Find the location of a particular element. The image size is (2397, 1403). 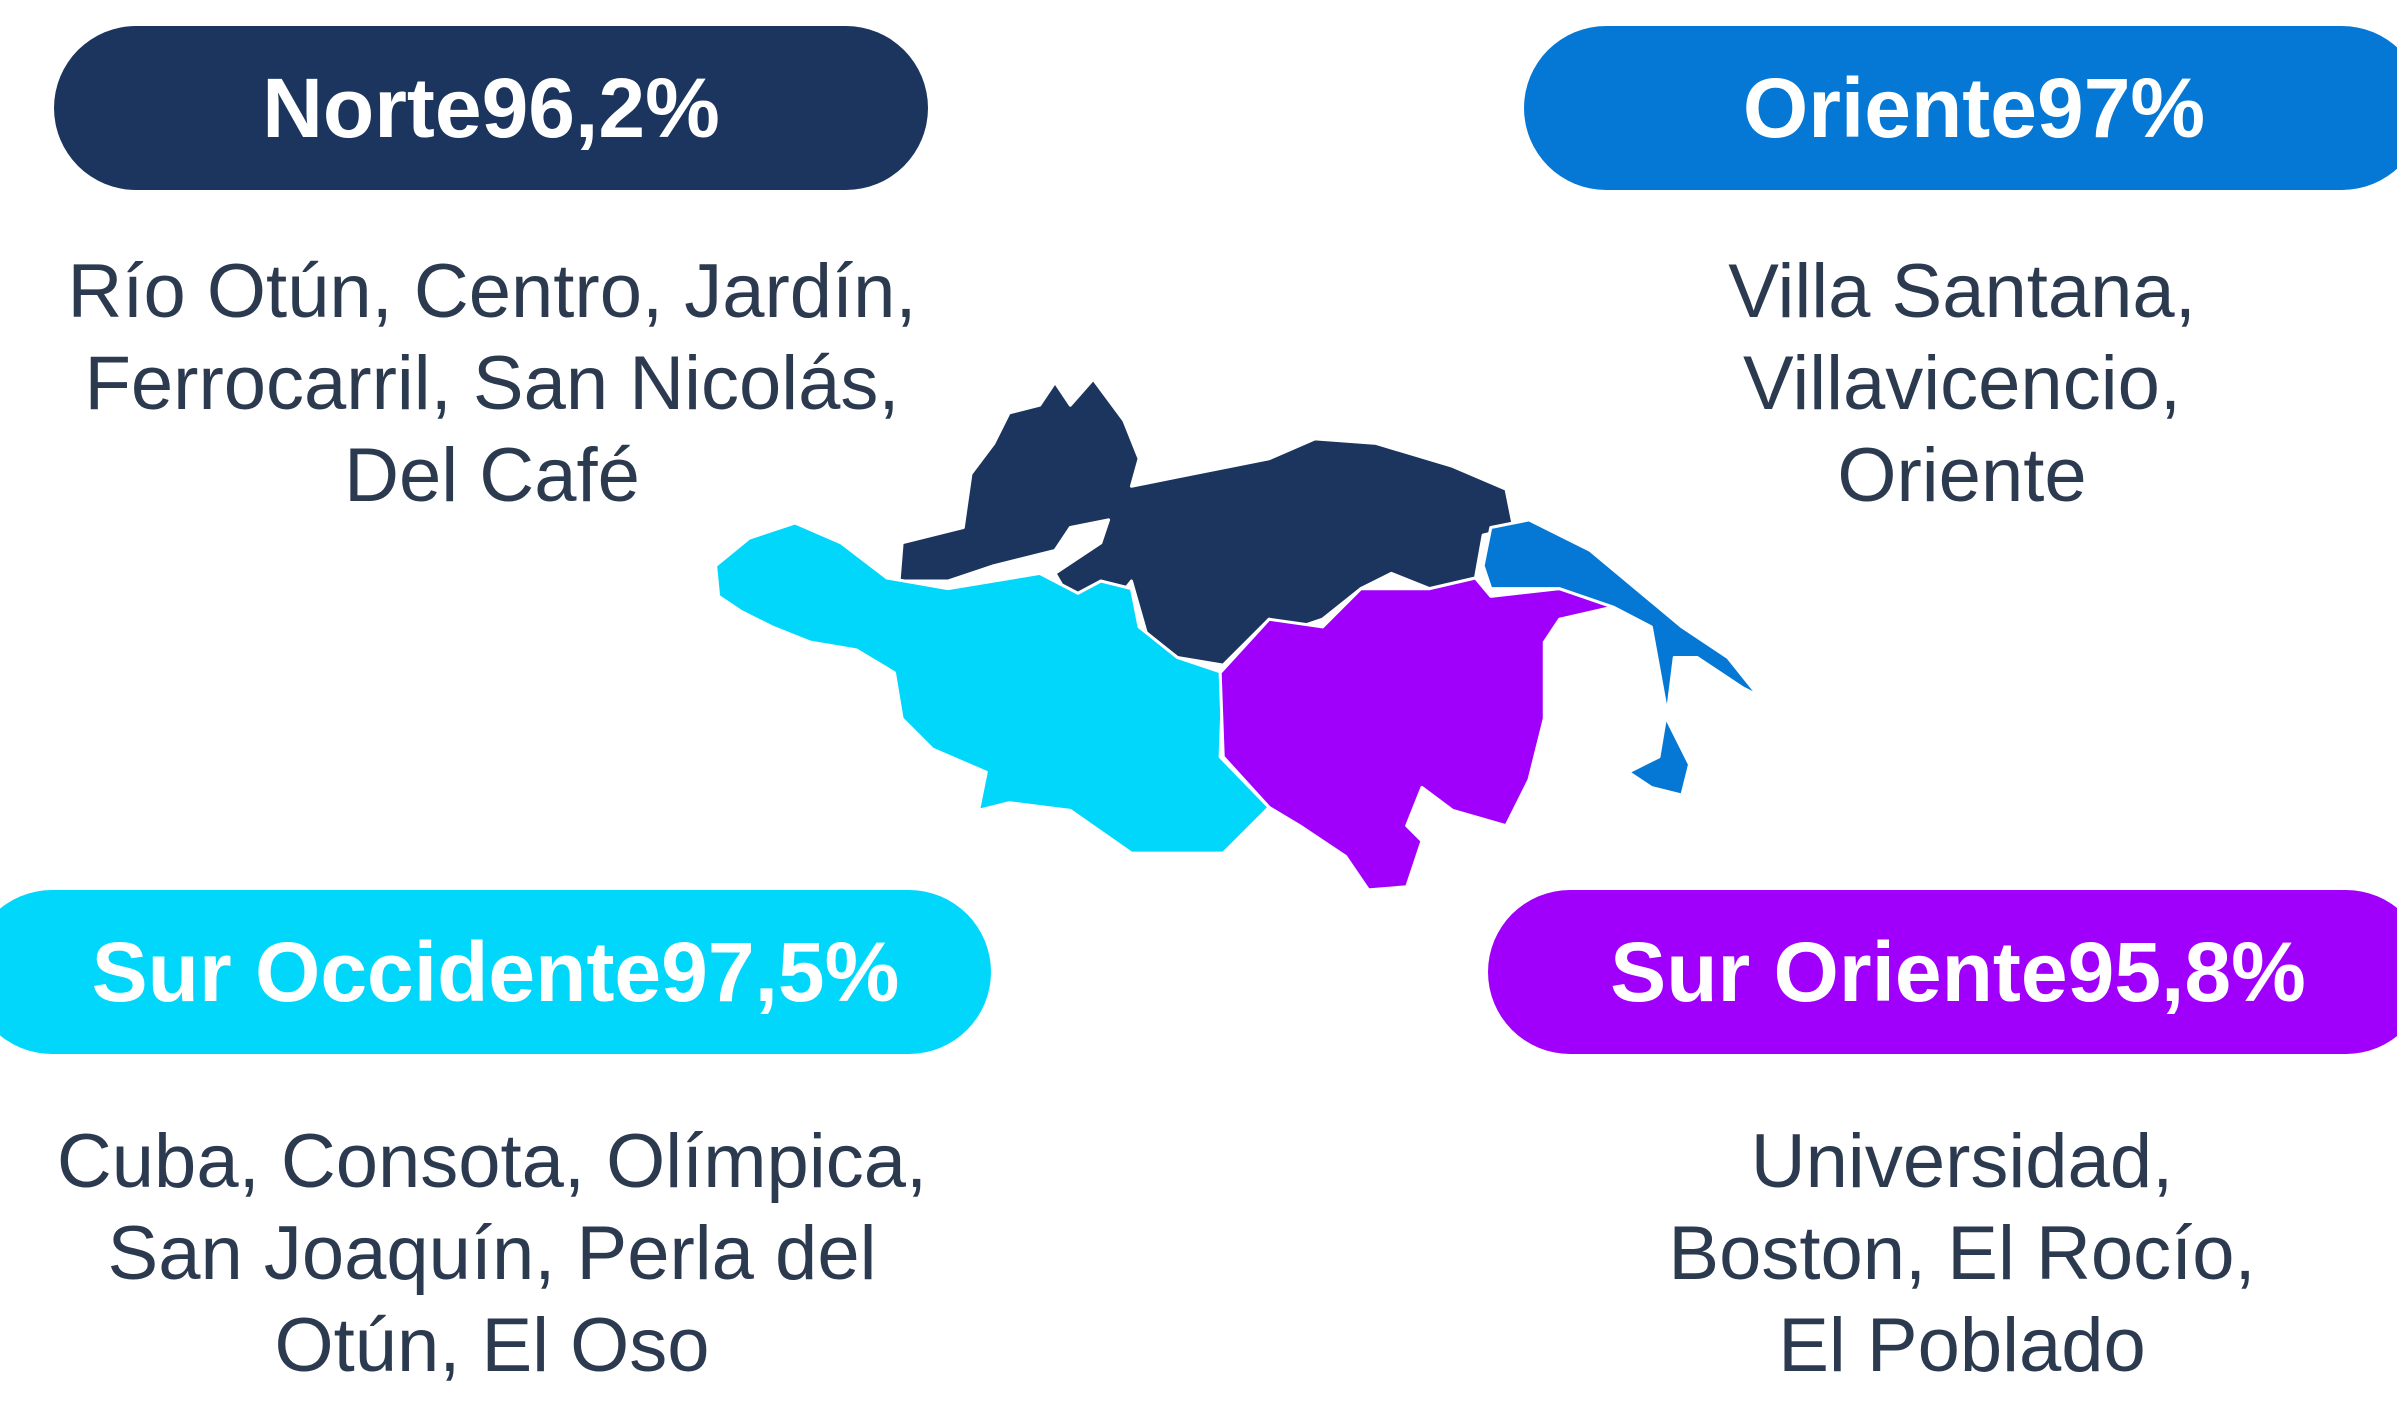

neighborhood-line: Boston, El Rocío, is located at coordinates (1962, 1253).